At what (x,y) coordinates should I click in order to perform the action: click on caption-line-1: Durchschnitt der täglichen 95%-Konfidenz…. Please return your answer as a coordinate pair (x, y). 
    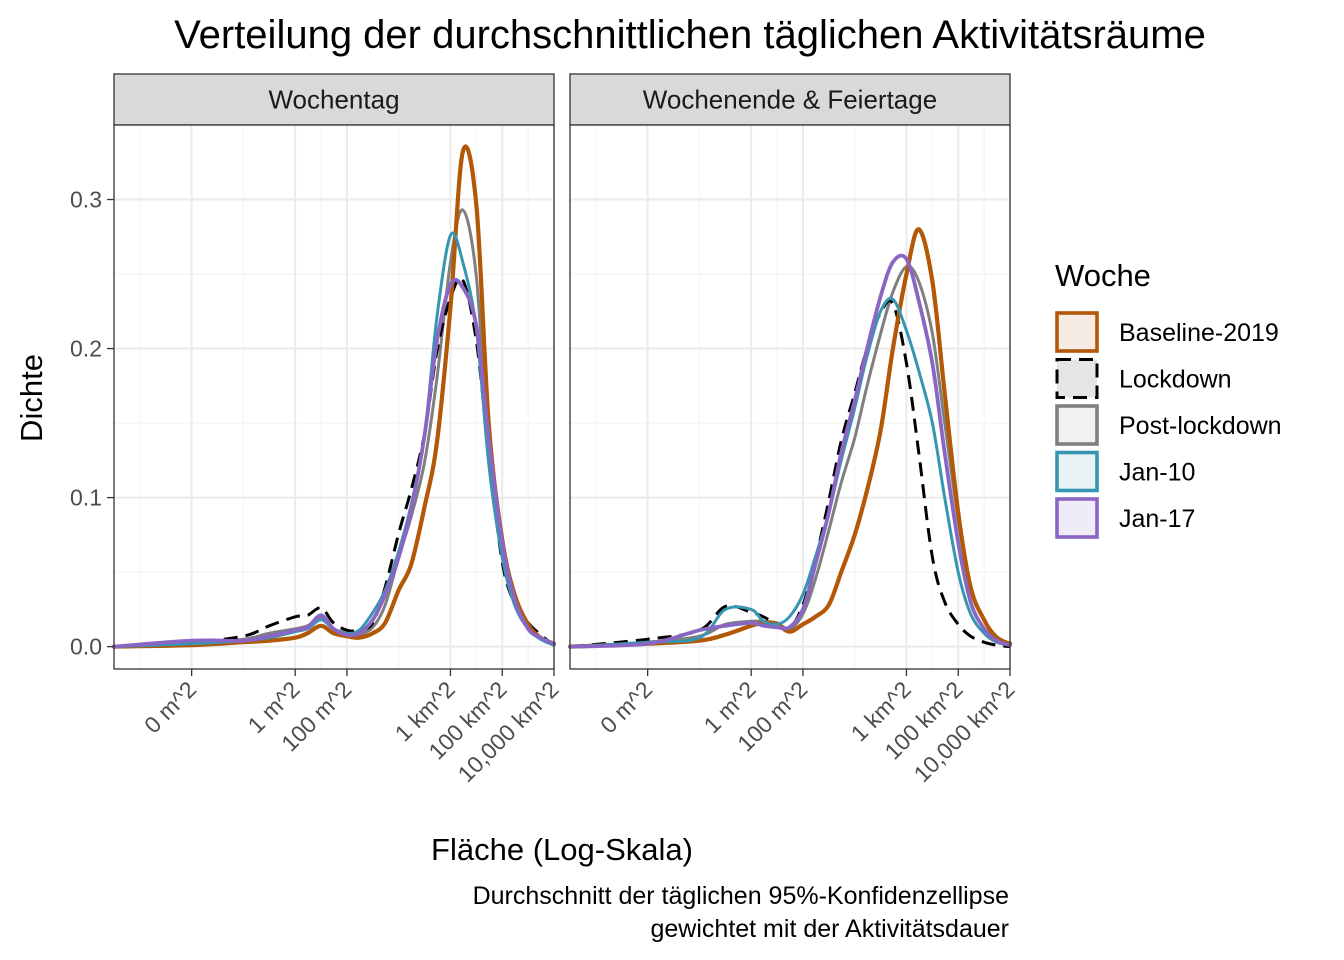
    Looking at the image, I should click on (741, 896).